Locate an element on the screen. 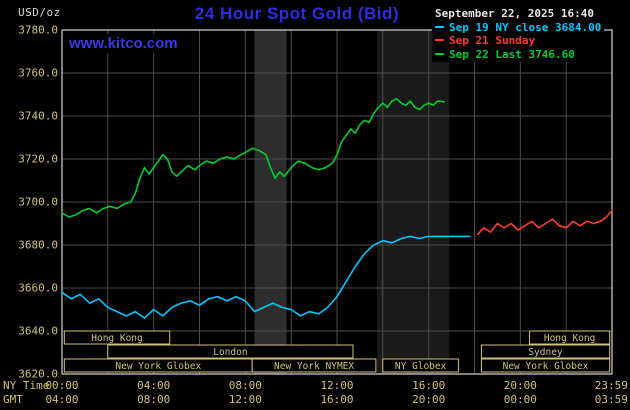 The width and height of the screenshot is (630, 410). legend-item-sep22-last: Sep 22 Last 3746.60 is located at coordinates (518, 55).